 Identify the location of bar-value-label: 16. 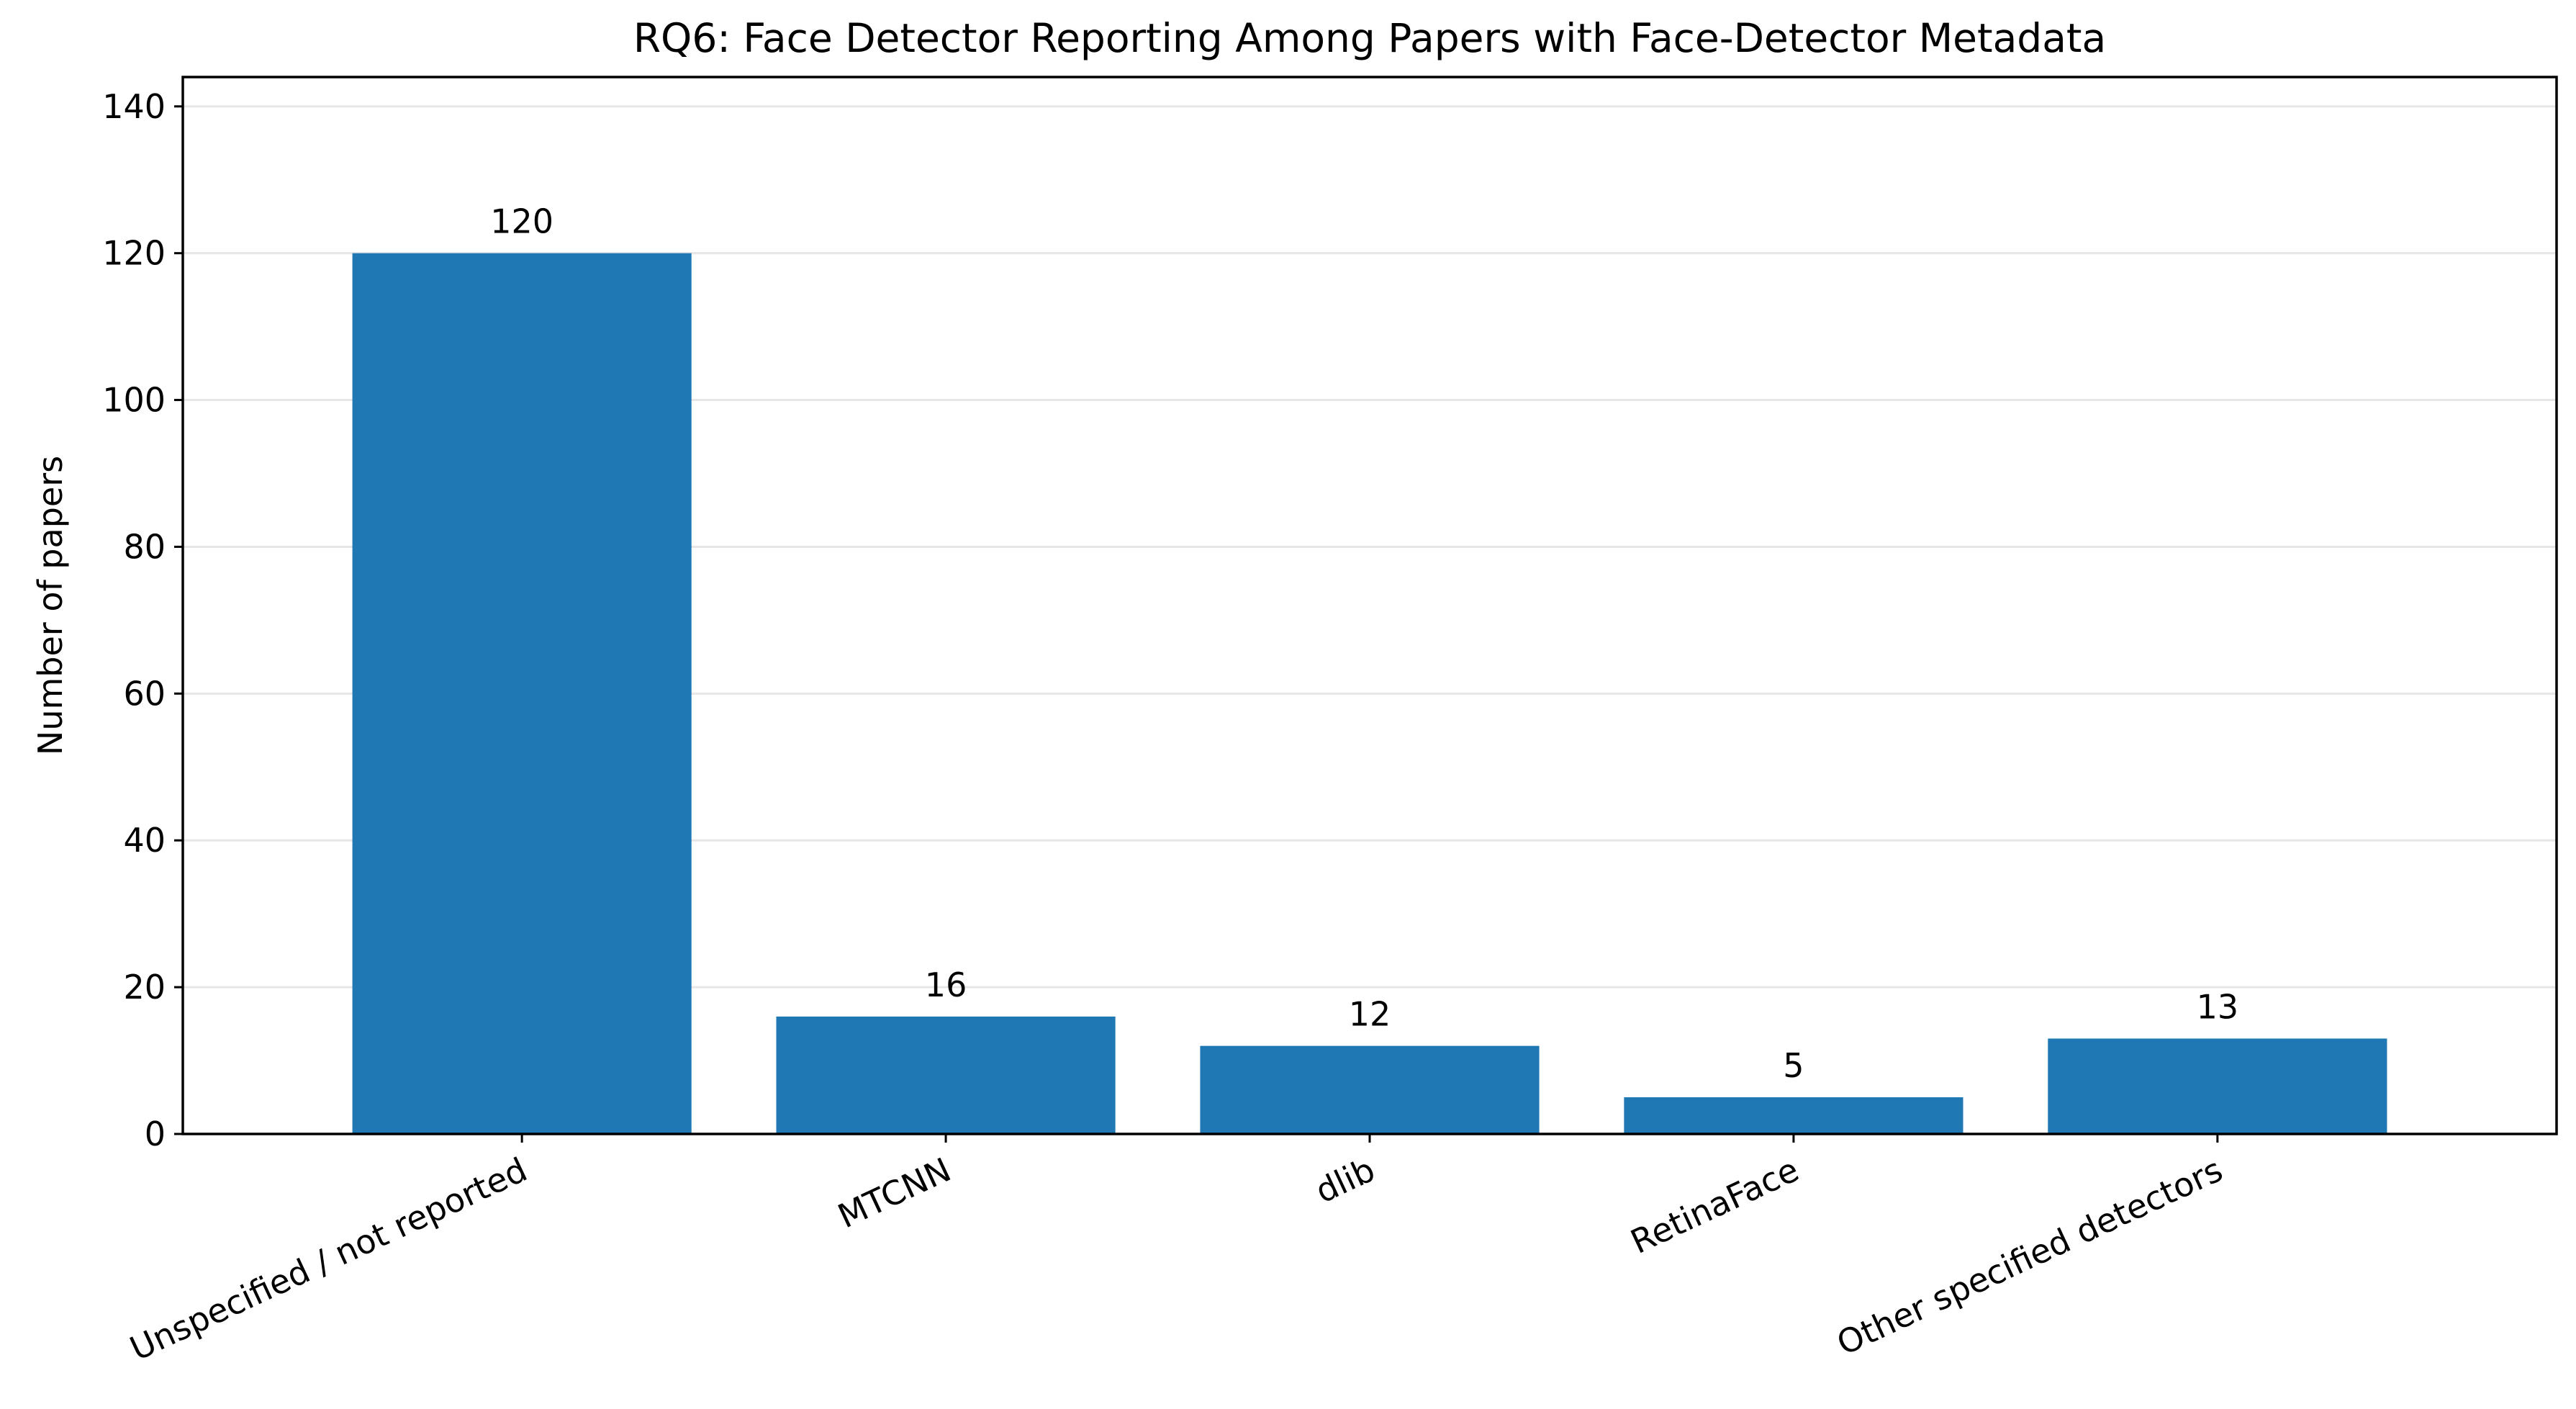
(946, 984).